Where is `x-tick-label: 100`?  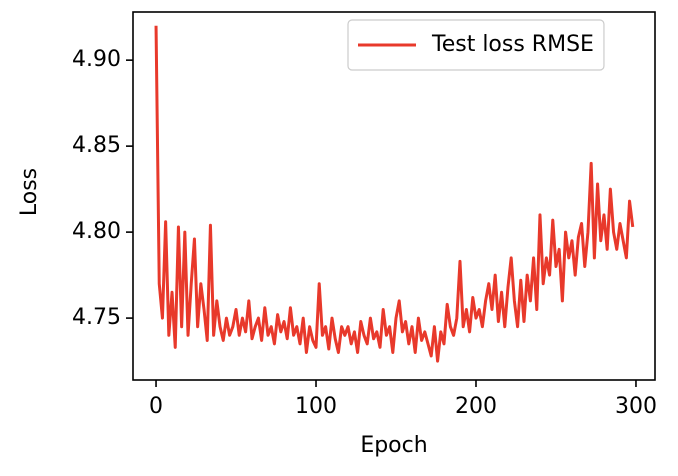 x-tick-label: 100 is located at coordinates (316, 406).